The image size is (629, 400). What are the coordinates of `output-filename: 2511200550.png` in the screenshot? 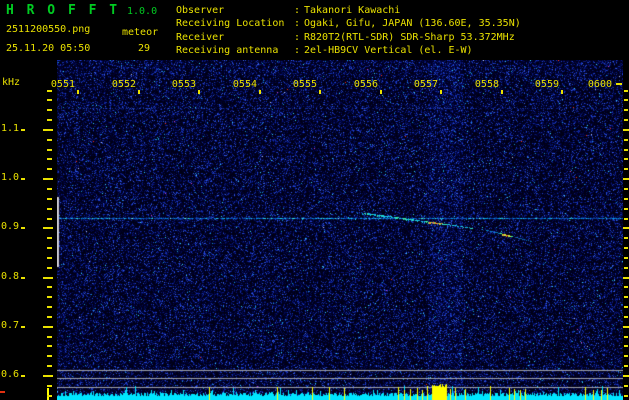 It's located at (48, 29).